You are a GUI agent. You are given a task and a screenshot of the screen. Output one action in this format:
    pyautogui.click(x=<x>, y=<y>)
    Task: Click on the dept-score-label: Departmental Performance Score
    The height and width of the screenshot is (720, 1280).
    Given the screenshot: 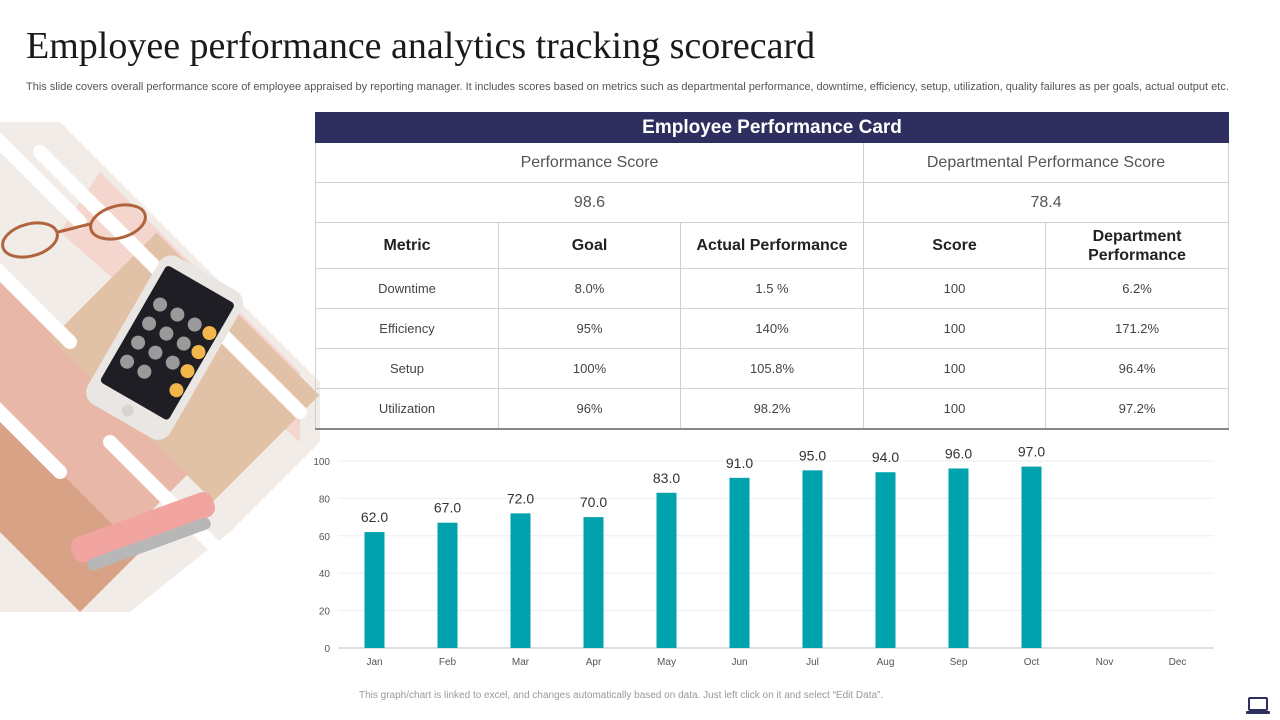 What is the action you would take?
    pyautogui.click(x=1046, y=162)
    